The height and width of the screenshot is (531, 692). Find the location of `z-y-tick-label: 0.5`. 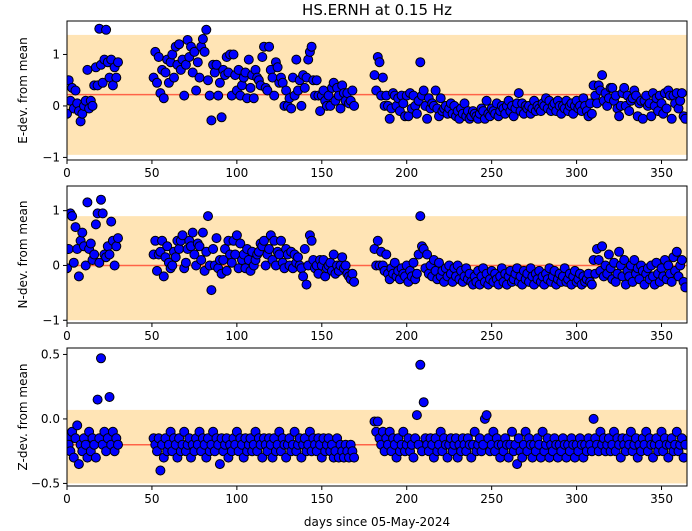

z-y-tick-label: 0.5 is located at coordinates (50, 354).